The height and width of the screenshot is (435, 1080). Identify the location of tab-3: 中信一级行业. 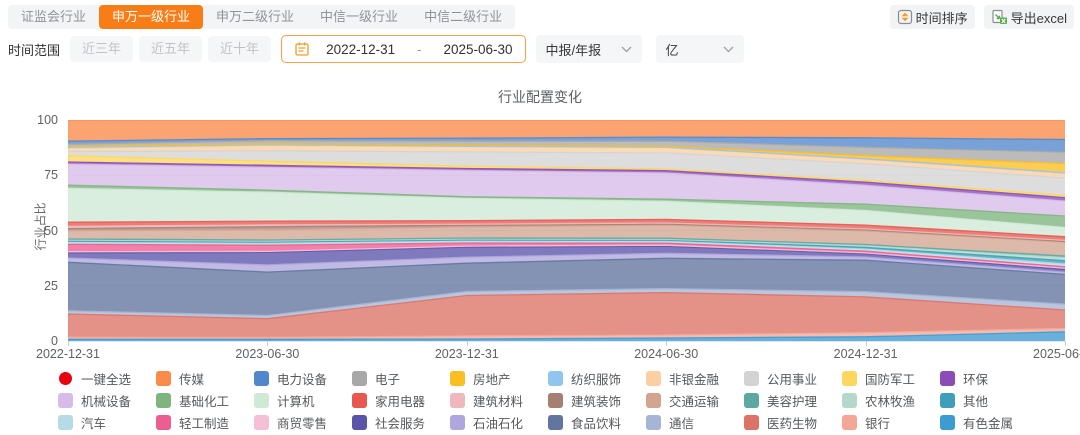
(359, 16).